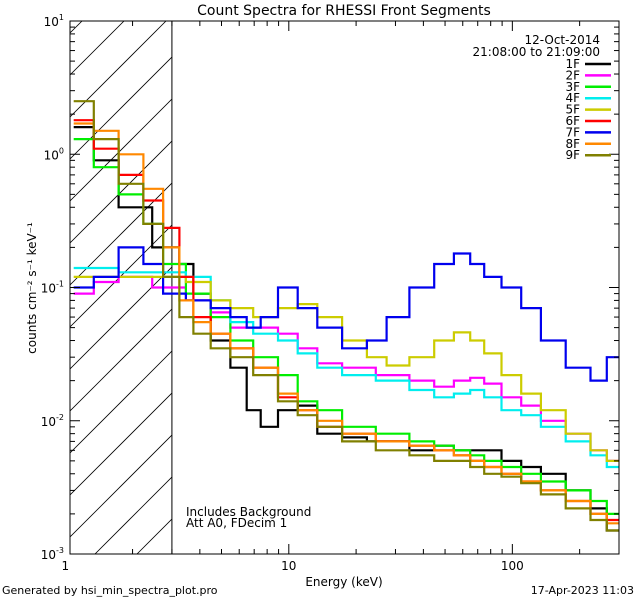 This screenshot has width=640, height=600. I want to click on y-tick-labels: 10¹ 10⁰ 10⁻¹ 10⁻² 10⁻³, so click(52, 287).